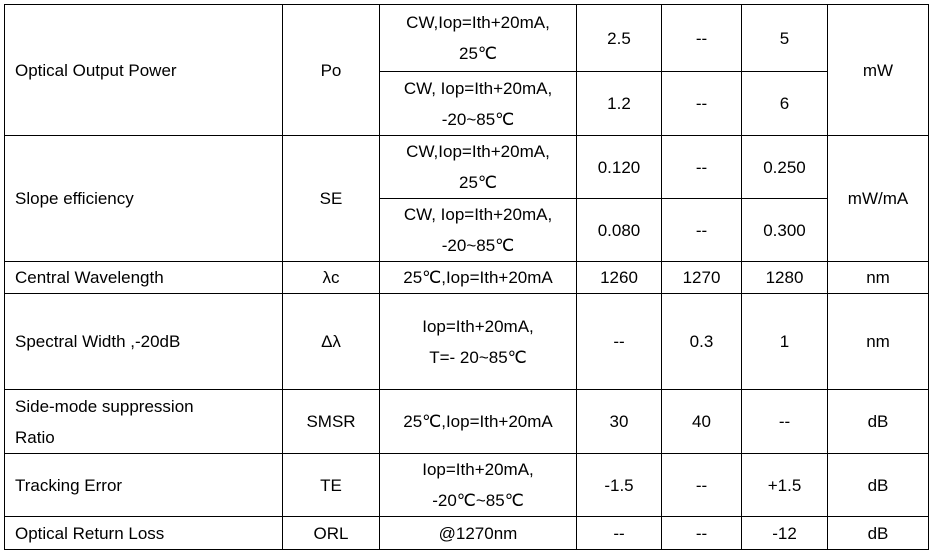  What do you see at coordinates (143, 533) in the screenshot?
I see `parameter-cell: Optical Return Loss` at bounding box center [143, 533].